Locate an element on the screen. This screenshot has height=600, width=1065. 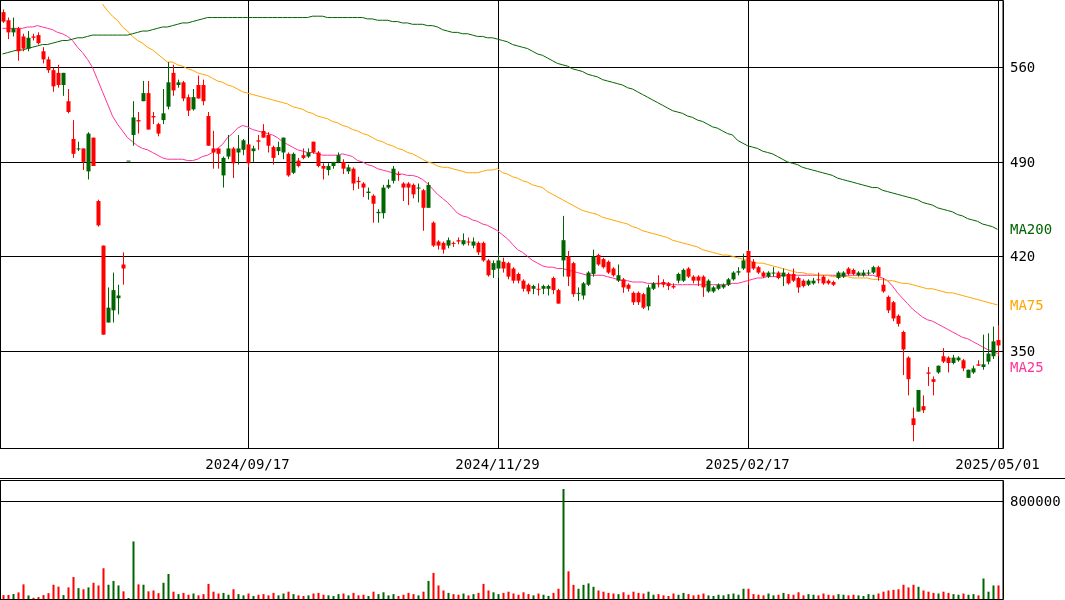
series-label: MA200 is located at coordinates (1031, 229).